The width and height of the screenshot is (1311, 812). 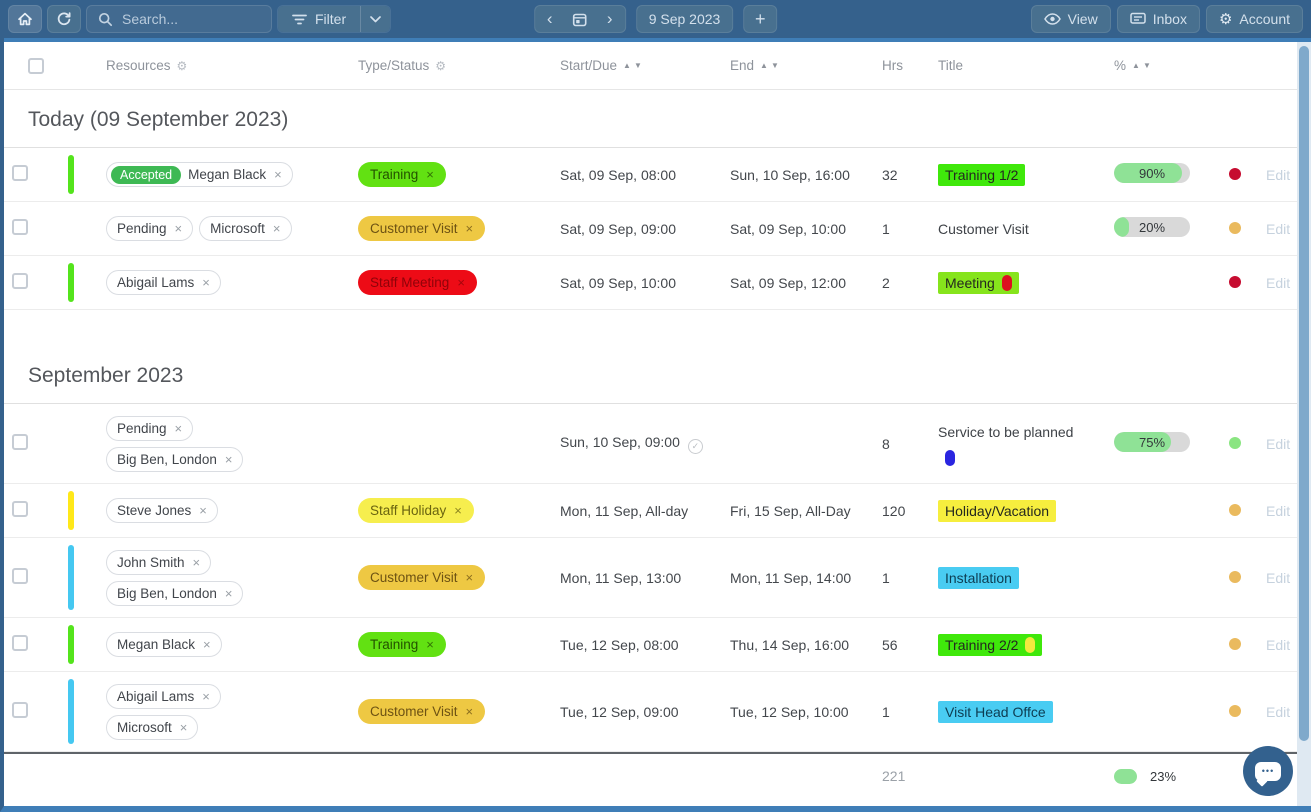 What do you see at coordinates (790, 174) in the screenshot?
I see `end-date: Sun, 10 Sep, 16:00` at bounding box center [790, 174].